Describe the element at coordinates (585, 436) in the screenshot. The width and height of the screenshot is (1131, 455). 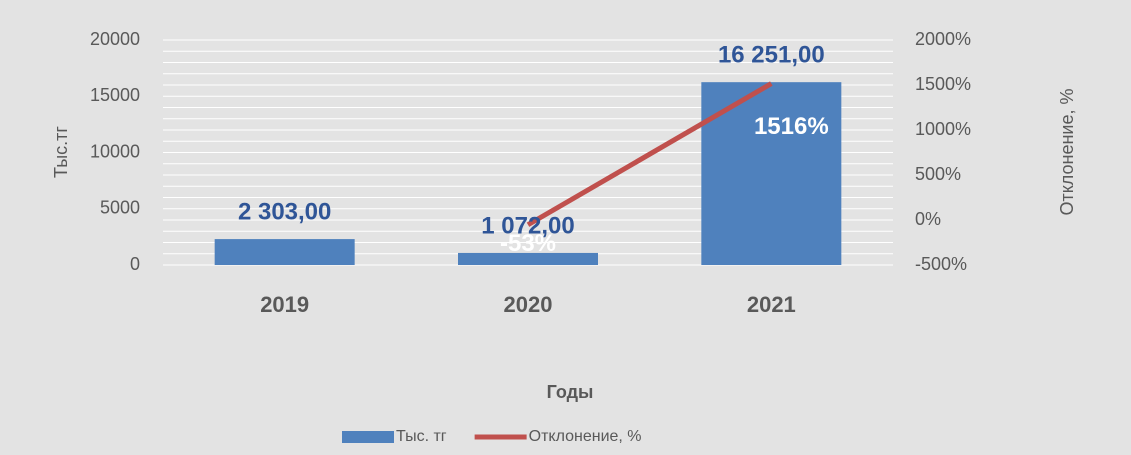
I see `legend-label: Отклонение, %` at that location.